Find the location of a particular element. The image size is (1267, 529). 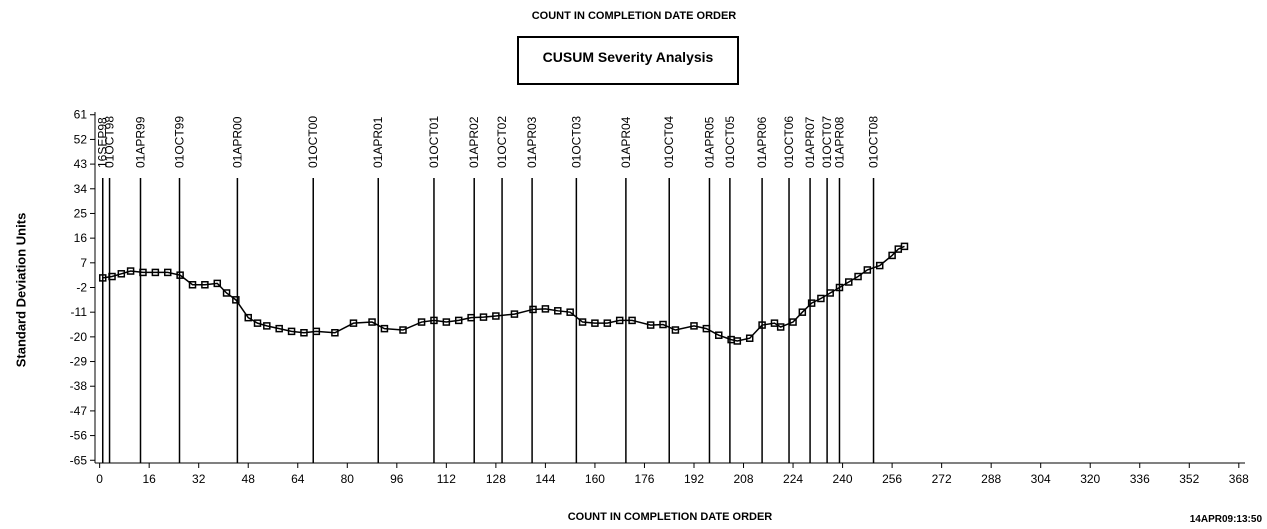

x-tick-label: 176 is located at coordinates (644, 479).